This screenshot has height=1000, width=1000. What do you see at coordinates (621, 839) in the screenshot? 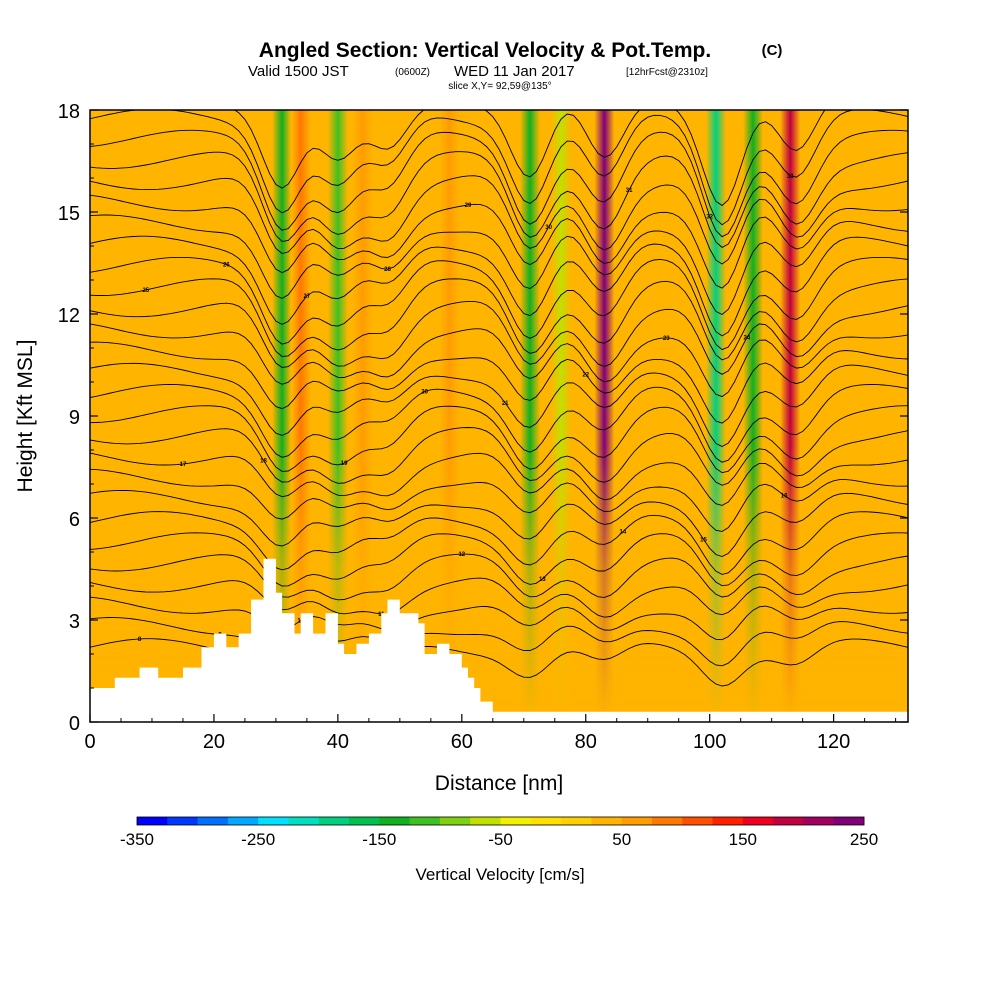
I see `colorbar-tick-label: 50` at bounding box center [621, 839].